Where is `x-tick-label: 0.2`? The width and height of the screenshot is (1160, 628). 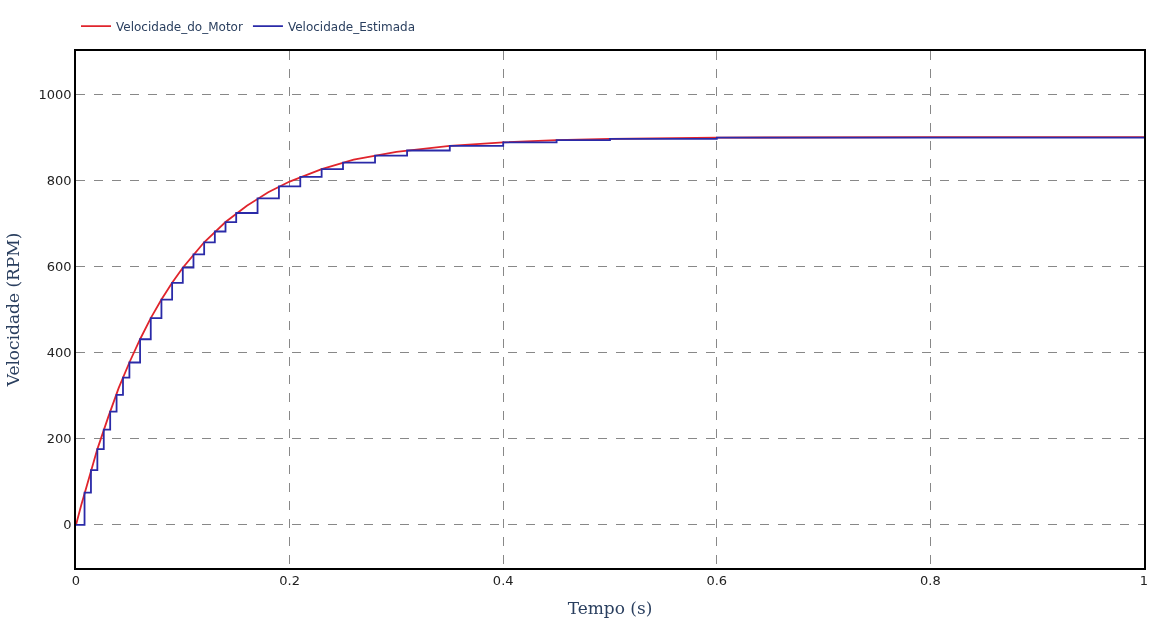 x-tick-label: 0.2 is located at coordinates (289, 581).